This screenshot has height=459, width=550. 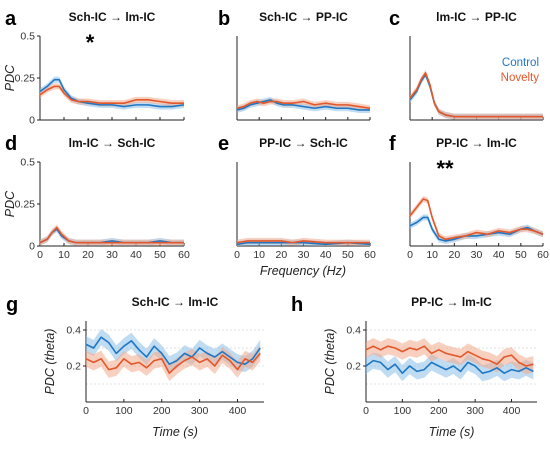 What do you see at coordinates (175, 432) in the screenshot?
I see `x-axis-label-g: Time (s)` at bounding box center [175, 432].